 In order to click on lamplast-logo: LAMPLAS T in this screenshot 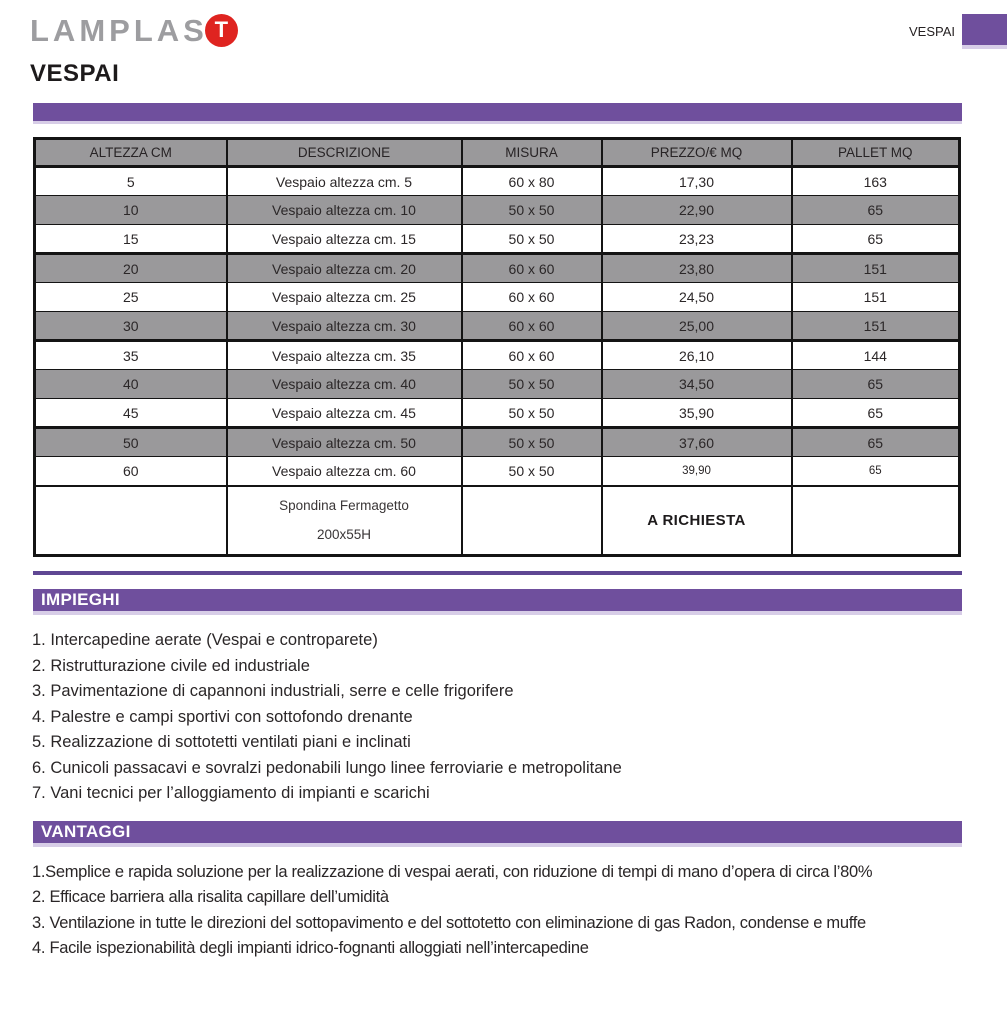, I will do `click(134, 30)`.